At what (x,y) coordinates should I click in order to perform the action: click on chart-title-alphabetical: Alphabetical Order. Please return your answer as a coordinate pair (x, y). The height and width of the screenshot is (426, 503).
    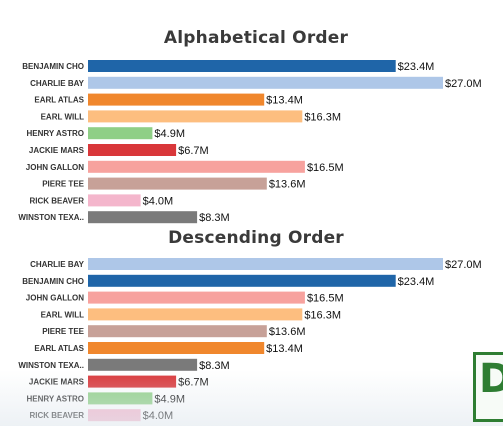
    Looking at the image, I should click on (256, 38).